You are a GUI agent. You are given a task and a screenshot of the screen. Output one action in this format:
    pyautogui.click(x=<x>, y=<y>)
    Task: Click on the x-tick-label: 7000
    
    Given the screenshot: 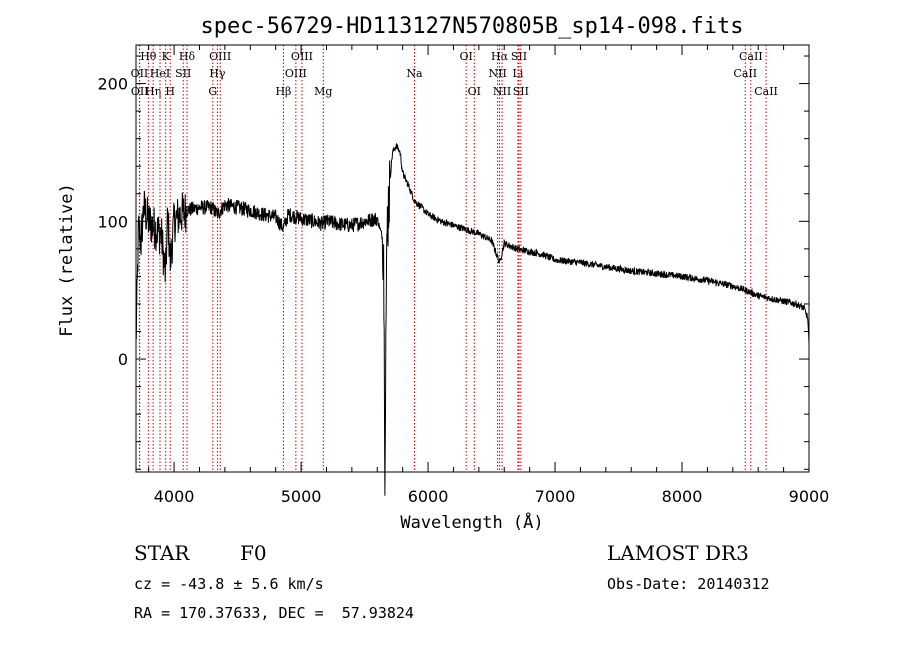 What is the action you would take?
    pyautogui.click(x=555, y=496)
    